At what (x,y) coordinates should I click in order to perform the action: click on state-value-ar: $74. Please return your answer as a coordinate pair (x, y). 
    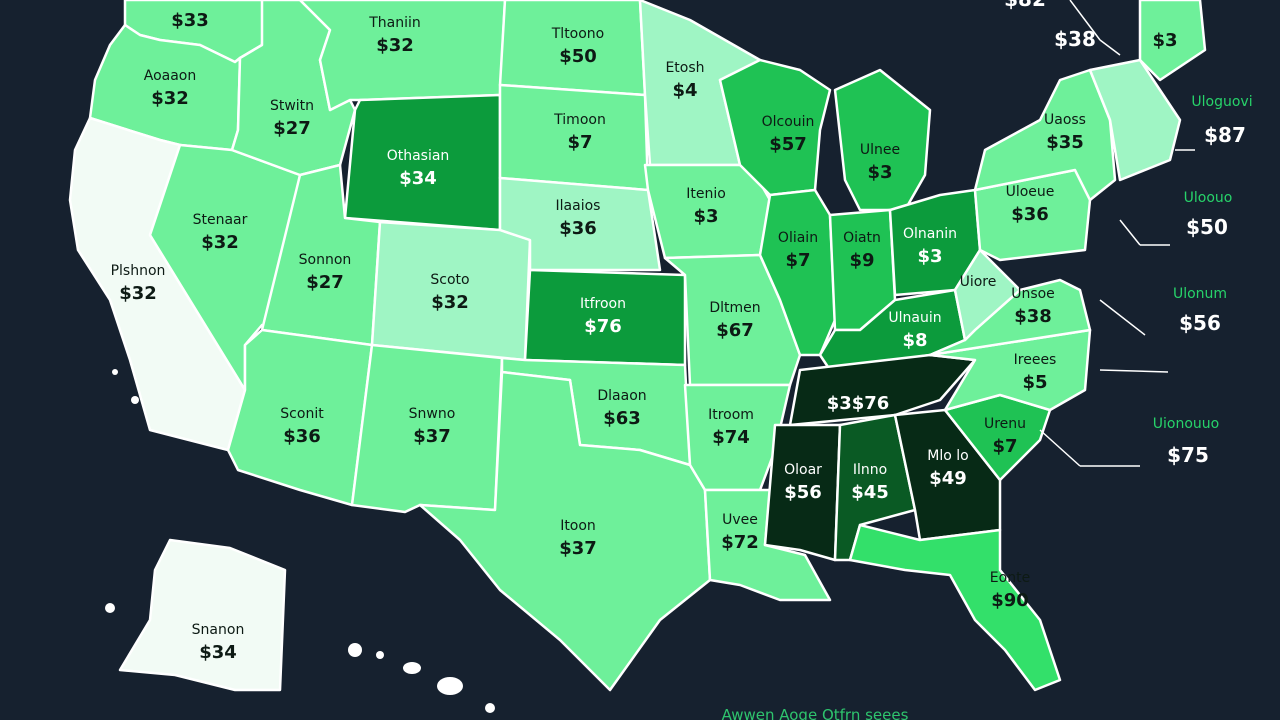
    Looking at the image, I should click on (731, 437).